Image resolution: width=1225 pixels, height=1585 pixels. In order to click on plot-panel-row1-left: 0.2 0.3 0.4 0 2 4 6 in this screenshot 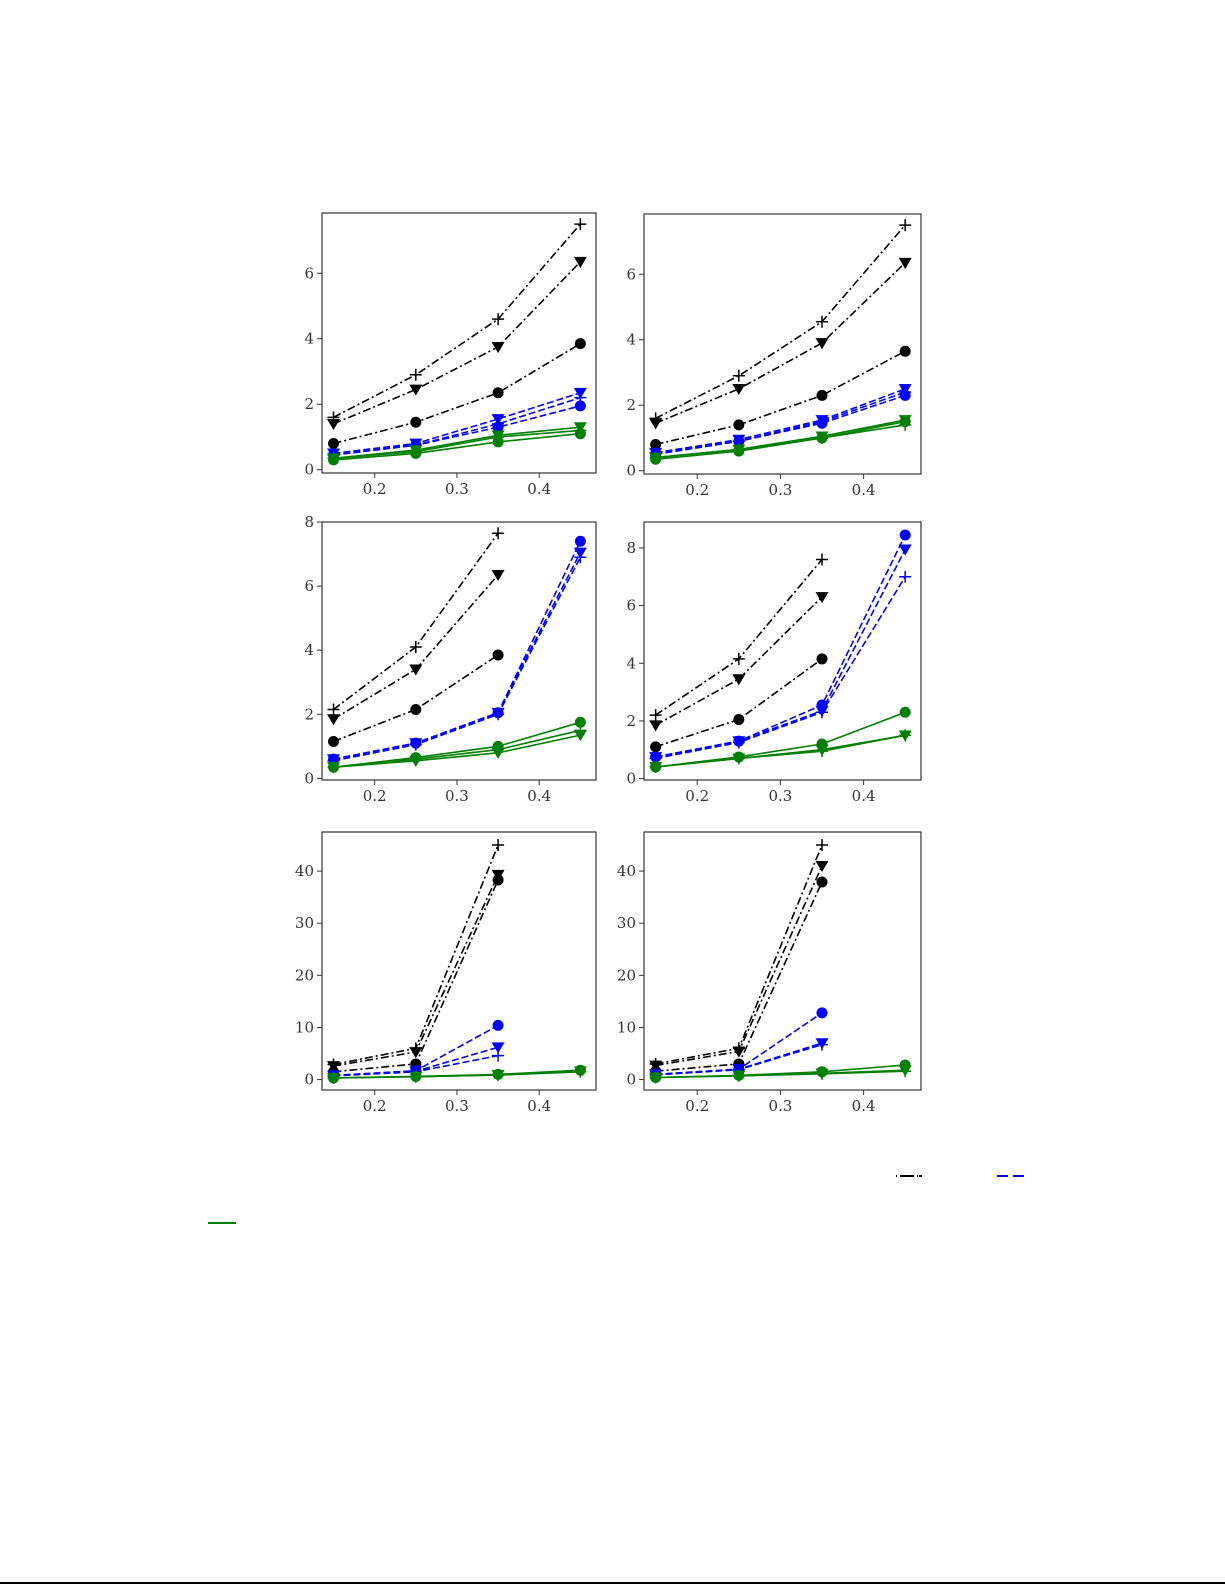, I will do `click(450, 355)`.